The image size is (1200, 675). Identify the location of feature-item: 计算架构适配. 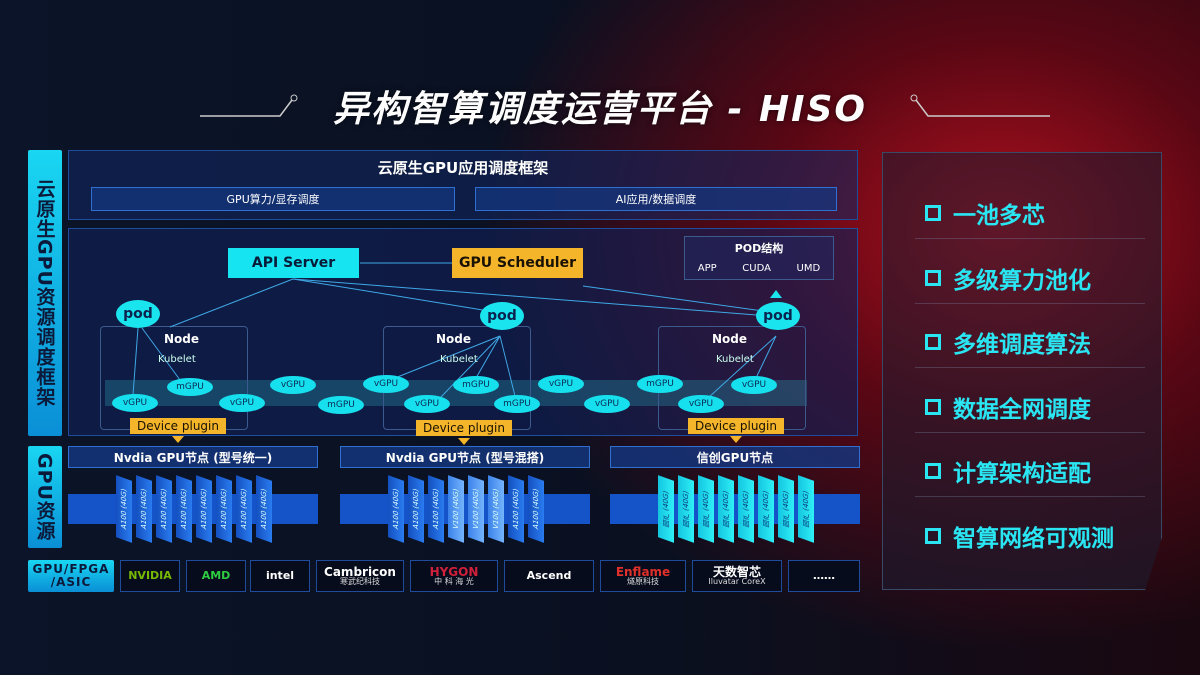
(1008, 471).